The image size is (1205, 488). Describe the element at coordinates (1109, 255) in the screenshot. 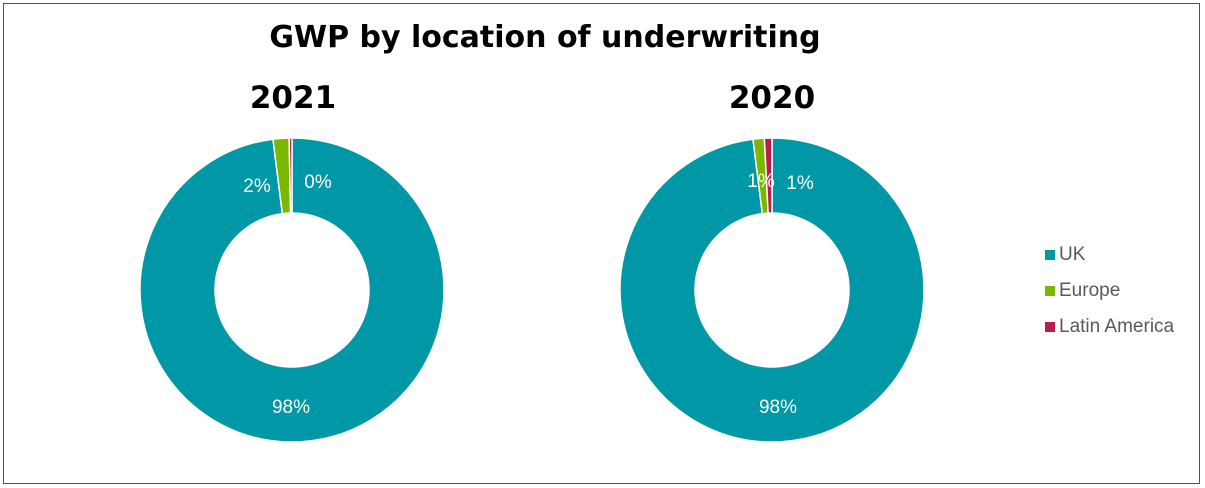

I see `legend-item-uk: UK` at that location.